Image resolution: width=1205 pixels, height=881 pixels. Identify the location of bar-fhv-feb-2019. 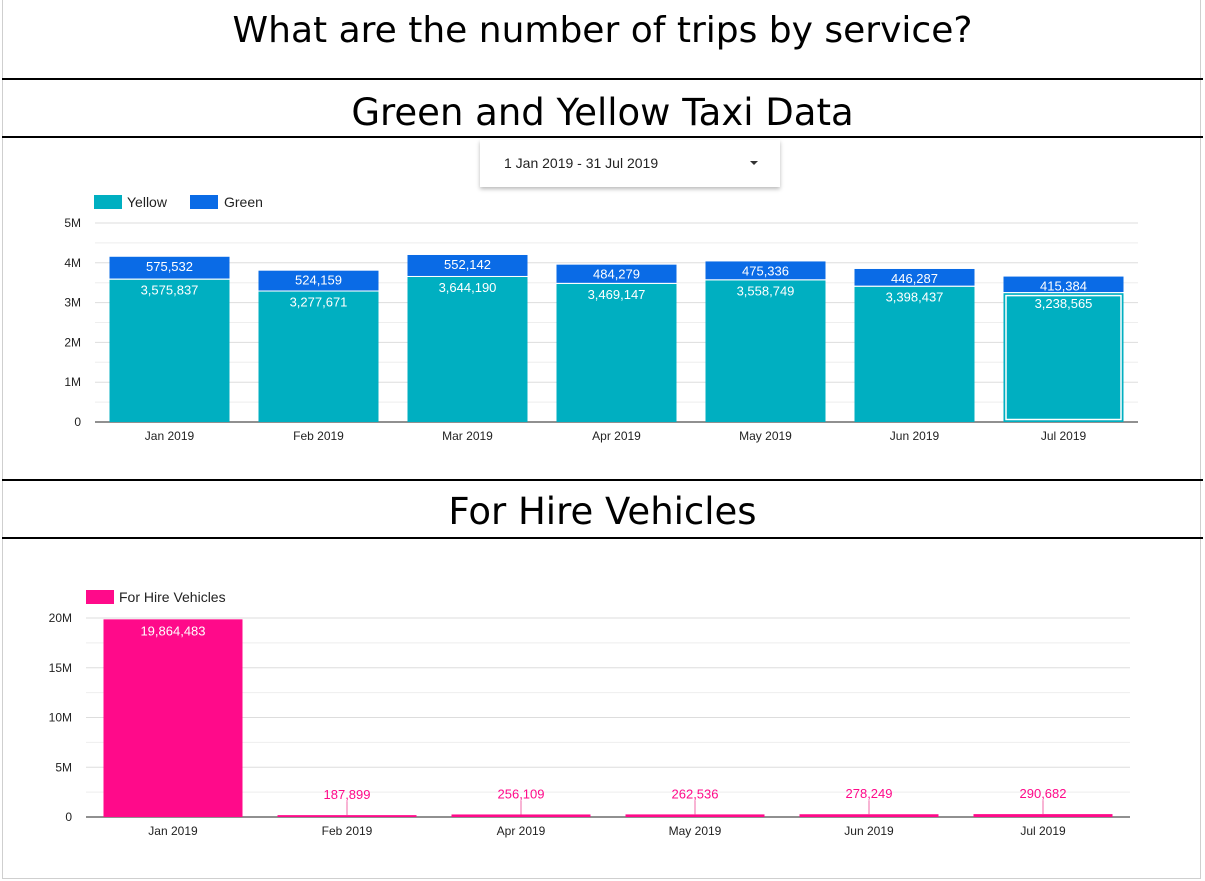
(347, 816).